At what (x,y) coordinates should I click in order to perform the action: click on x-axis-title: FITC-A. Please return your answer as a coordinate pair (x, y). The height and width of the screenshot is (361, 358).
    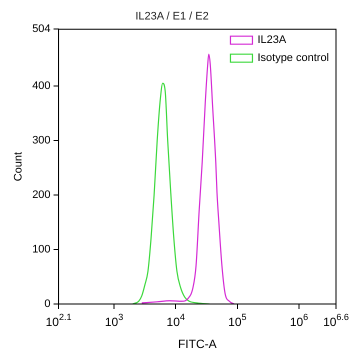
    Looking at the image, I should click on (197, 344).